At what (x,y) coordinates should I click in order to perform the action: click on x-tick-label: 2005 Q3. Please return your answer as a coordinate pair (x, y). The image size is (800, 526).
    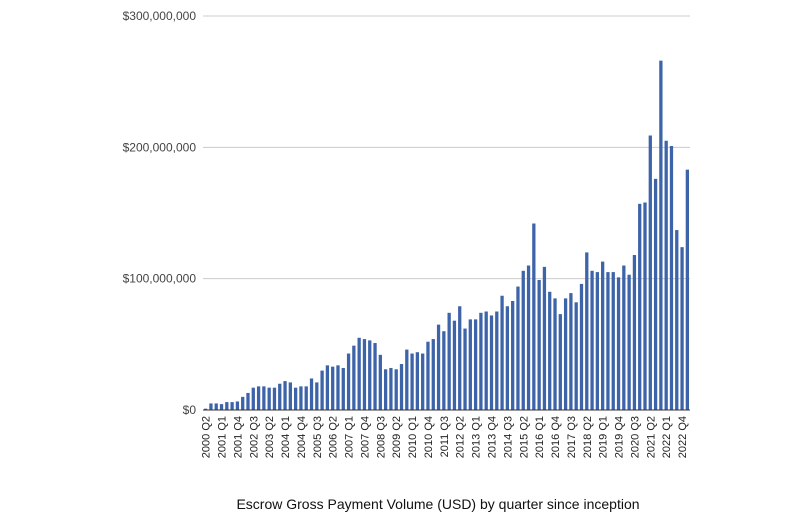
    Looking at the image, I should click on (318, 437).